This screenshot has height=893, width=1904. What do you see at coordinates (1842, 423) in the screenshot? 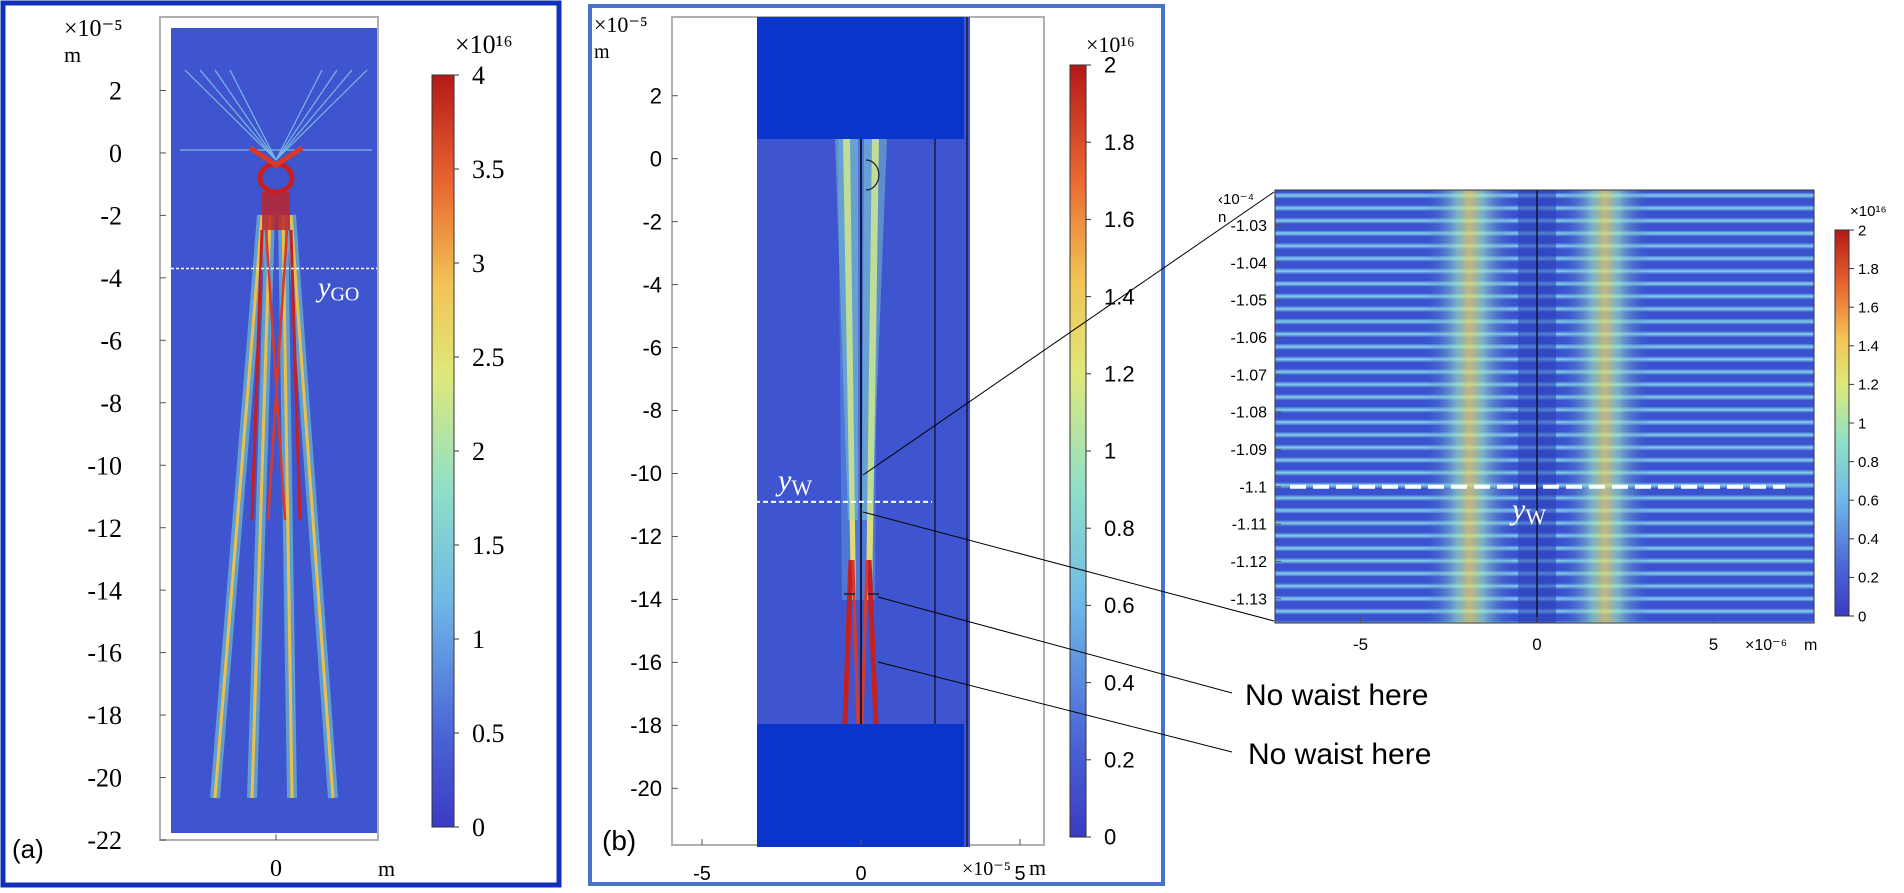
I see `panel-c-colorbar` at bounding box center [1842, 423].